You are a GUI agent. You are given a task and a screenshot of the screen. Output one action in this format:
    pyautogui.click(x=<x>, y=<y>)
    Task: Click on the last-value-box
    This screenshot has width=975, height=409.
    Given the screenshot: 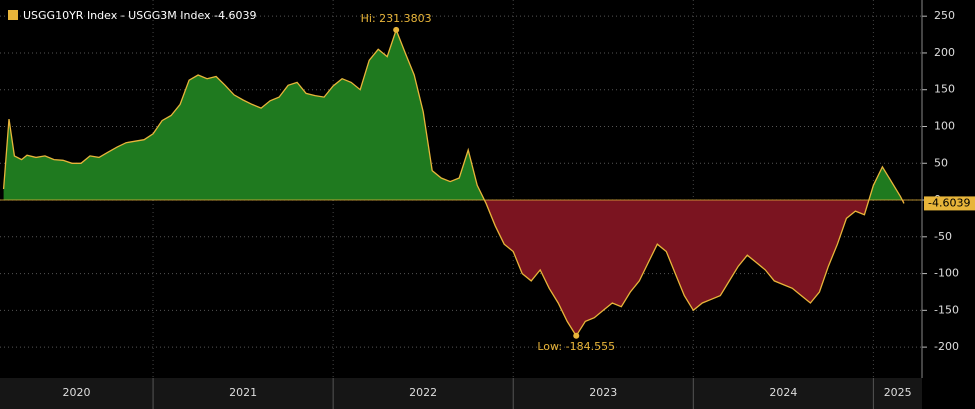 What is the action you would take?
    pyautogui.click(x=949, y=203)
    